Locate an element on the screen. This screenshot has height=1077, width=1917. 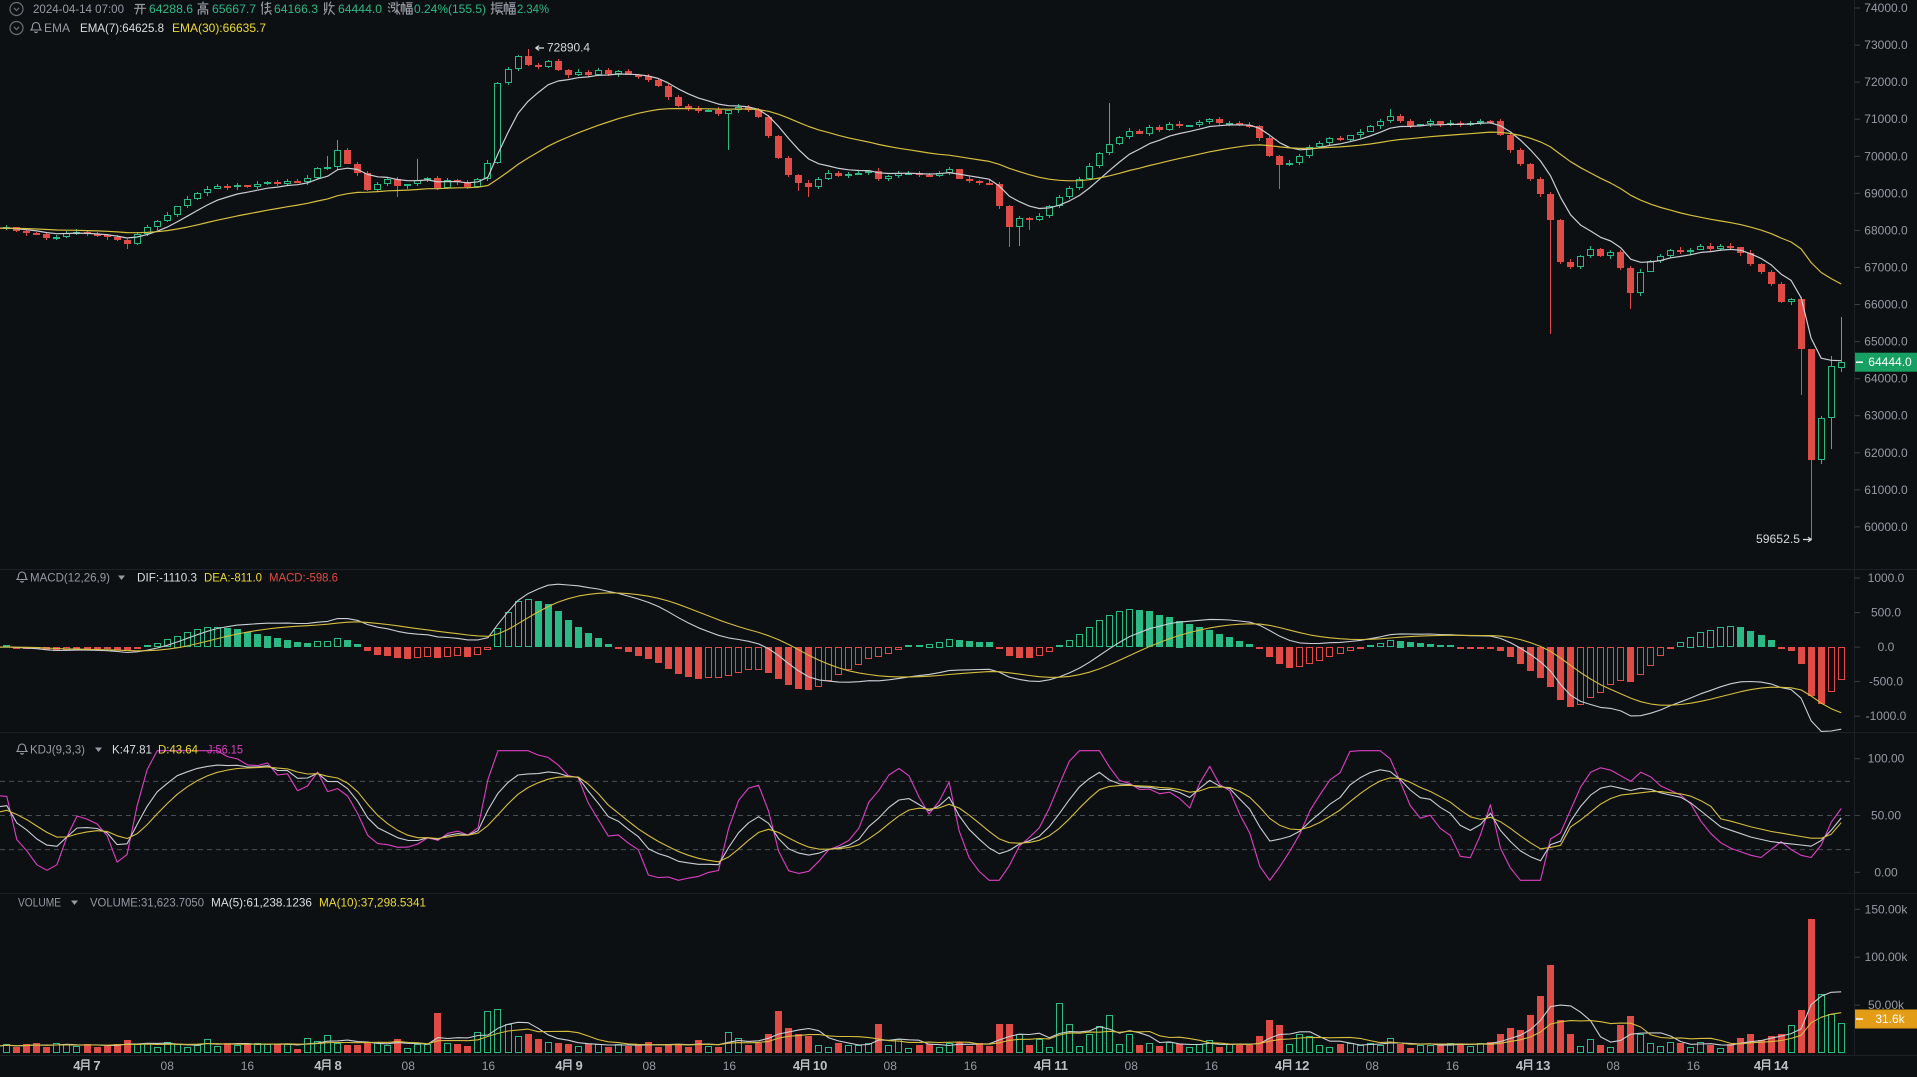
svg-text: MACD(12,26,9) is located at coordinates (70, 578).